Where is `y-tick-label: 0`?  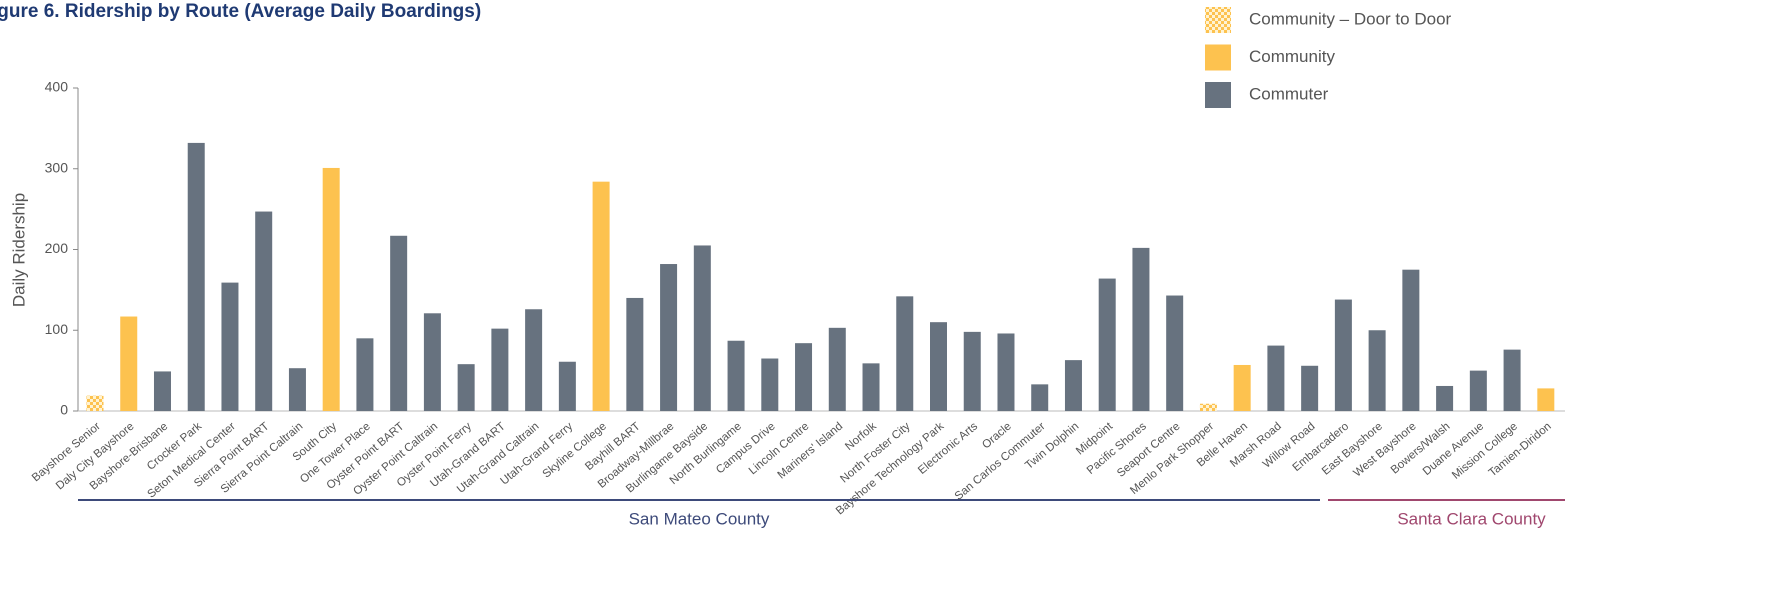
y-tick-label: 0 is located at coordinates (64, 410).